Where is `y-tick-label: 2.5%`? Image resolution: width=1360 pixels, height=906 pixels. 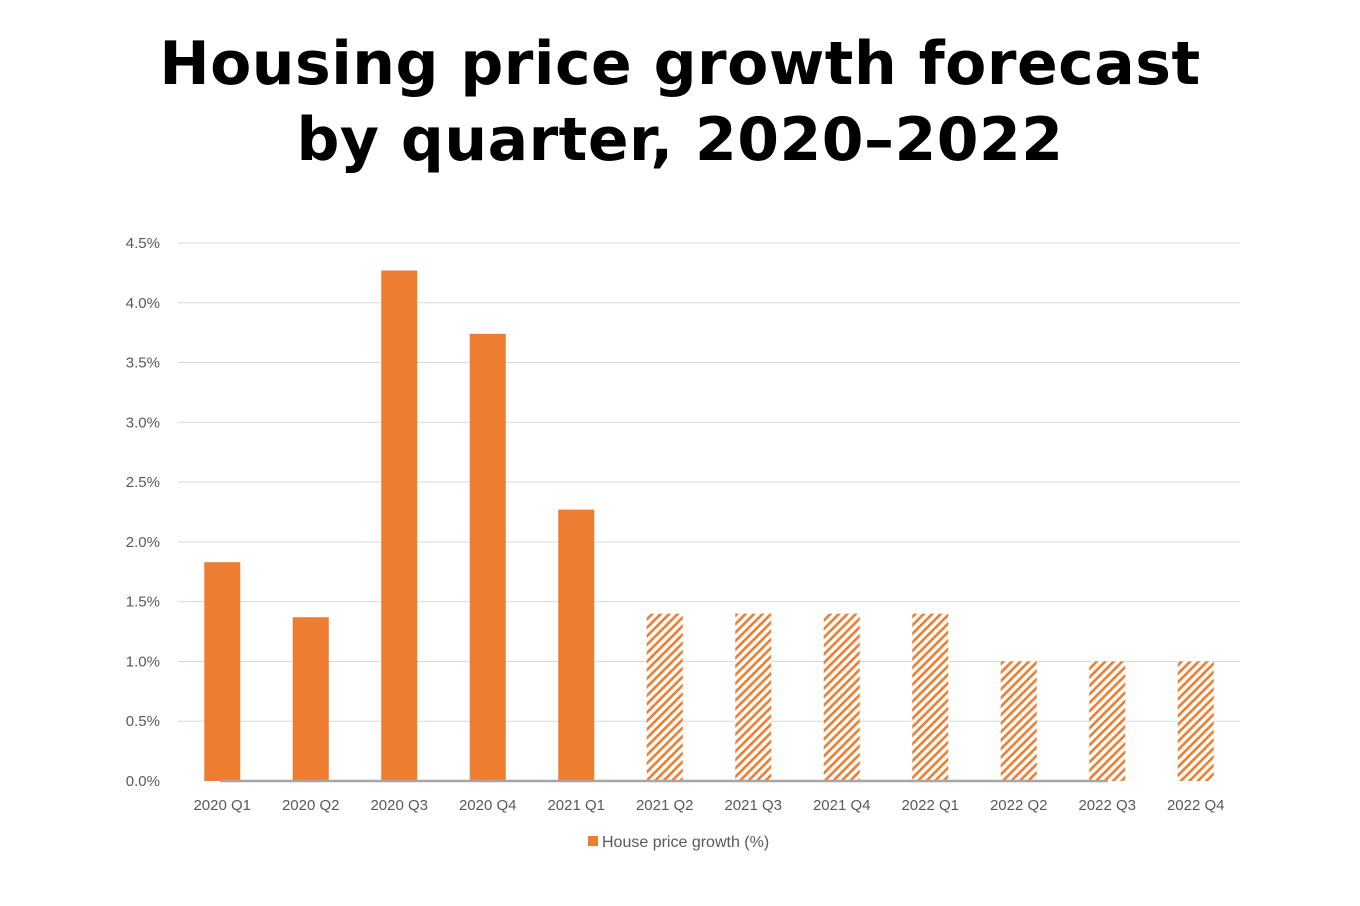
y-tick-label: 2.5% is located at coordinates (143, 482).